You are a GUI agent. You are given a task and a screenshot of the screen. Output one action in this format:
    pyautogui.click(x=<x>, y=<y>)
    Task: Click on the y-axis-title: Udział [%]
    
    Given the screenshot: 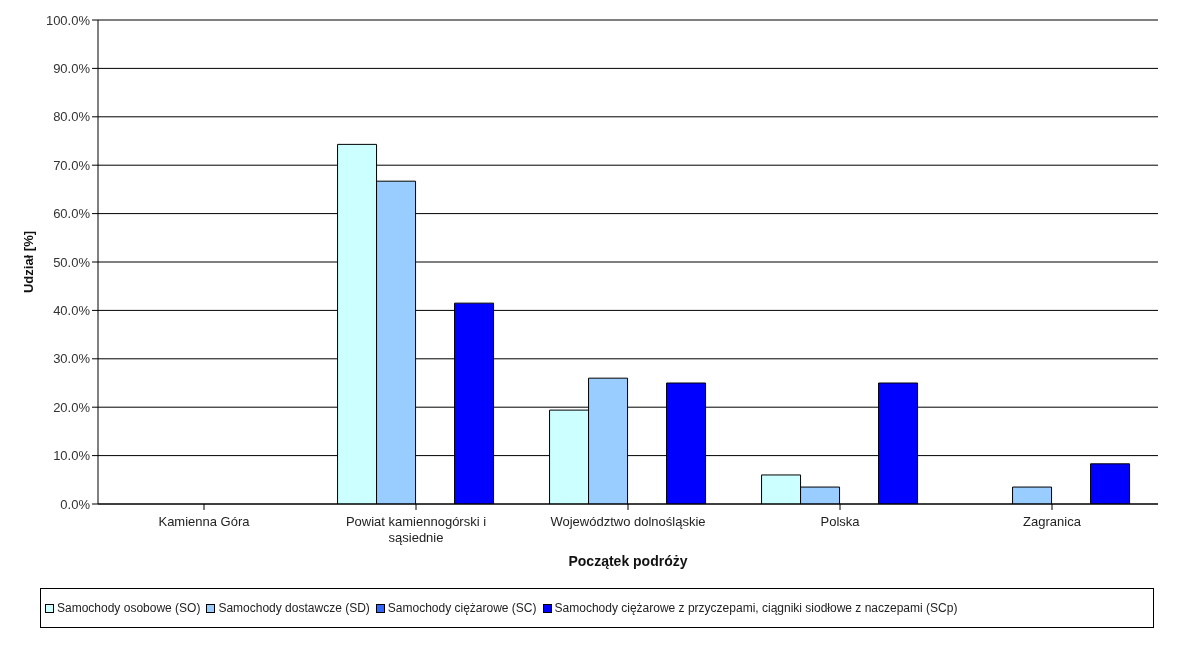 What is the action you would take?
    pyautogui.click(x=28, y=262)
    